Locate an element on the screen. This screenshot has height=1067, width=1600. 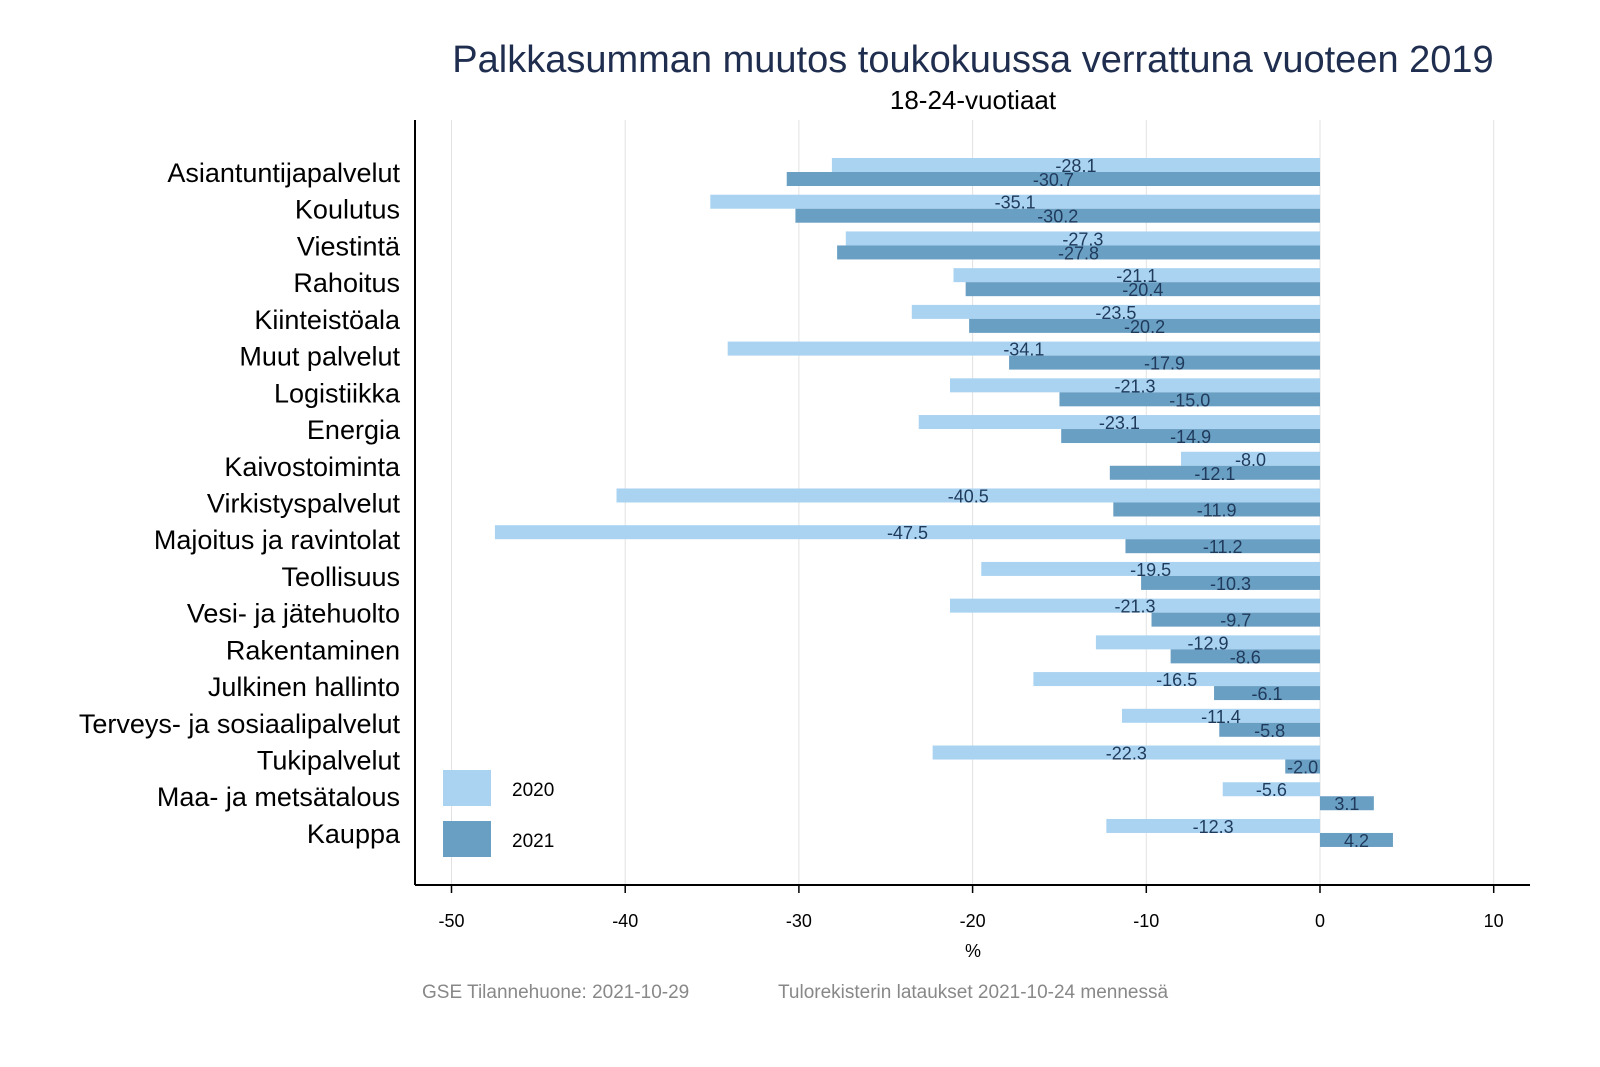
data-label-2020: -16.5 is located at coordinates (1176, 680).